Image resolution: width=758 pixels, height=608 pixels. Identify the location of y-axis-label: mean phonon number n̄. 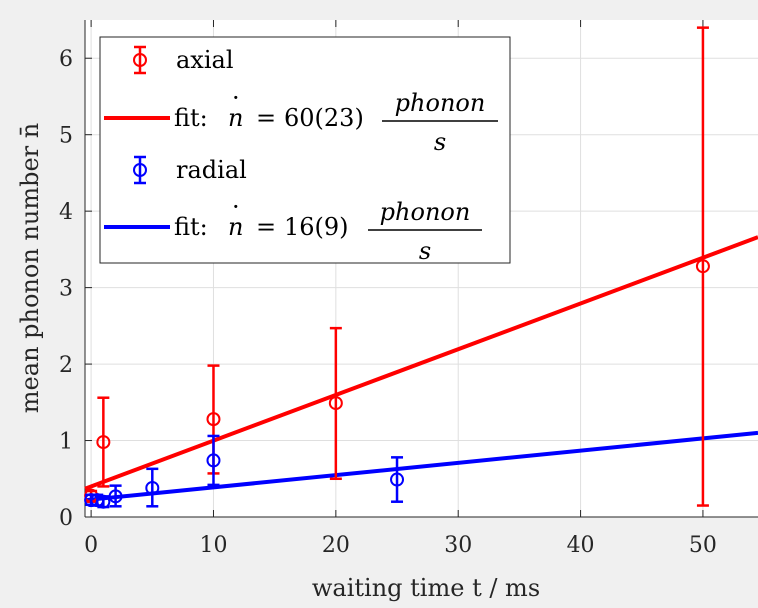
(30, 268).